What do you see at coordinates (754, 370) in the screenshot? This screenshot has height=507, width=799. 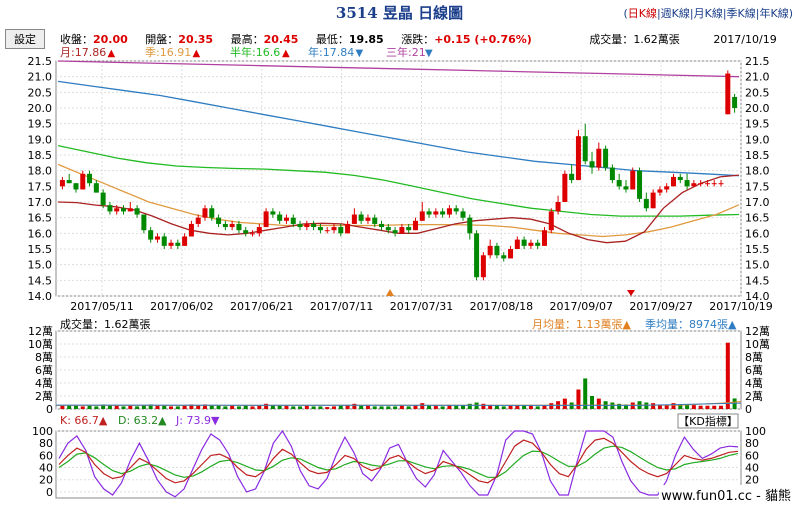 I see `volume-tick-right: 6萬` at bounding box center [754, 370].